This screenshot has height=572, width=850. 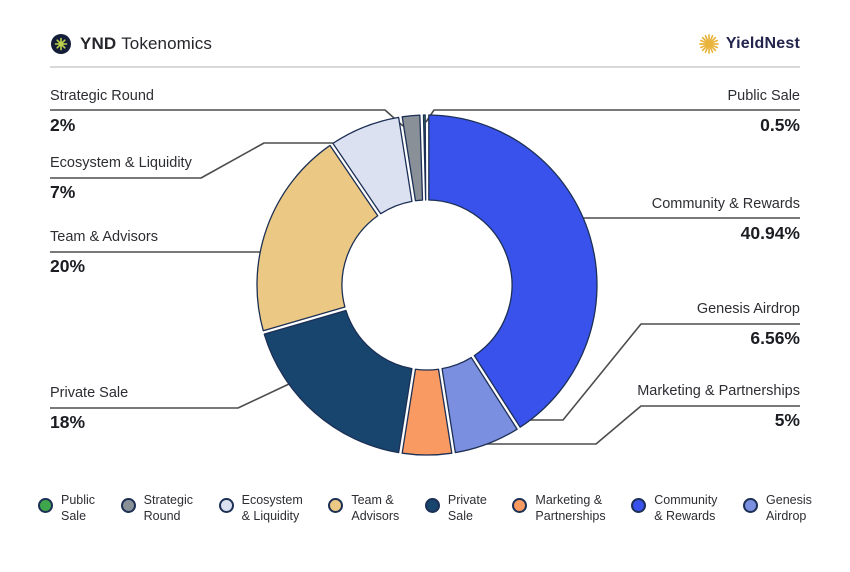 I want to click on callout-value: 6.56%, so click(x=775, y=338).